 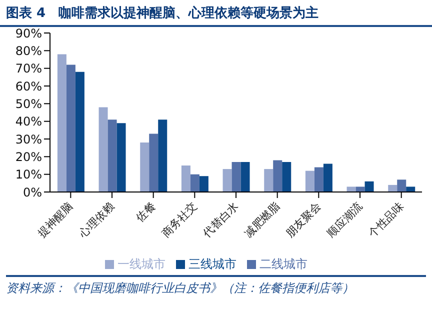 I want to click on y-tick-label: 80%, so click(x=28, y=51).